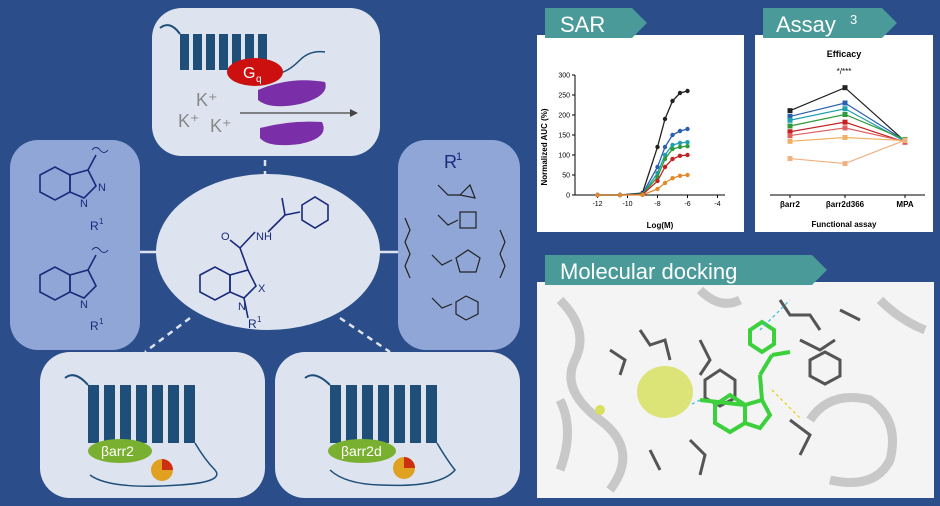  I want to click on sar-xtick-label: -8, so click(657, 204).